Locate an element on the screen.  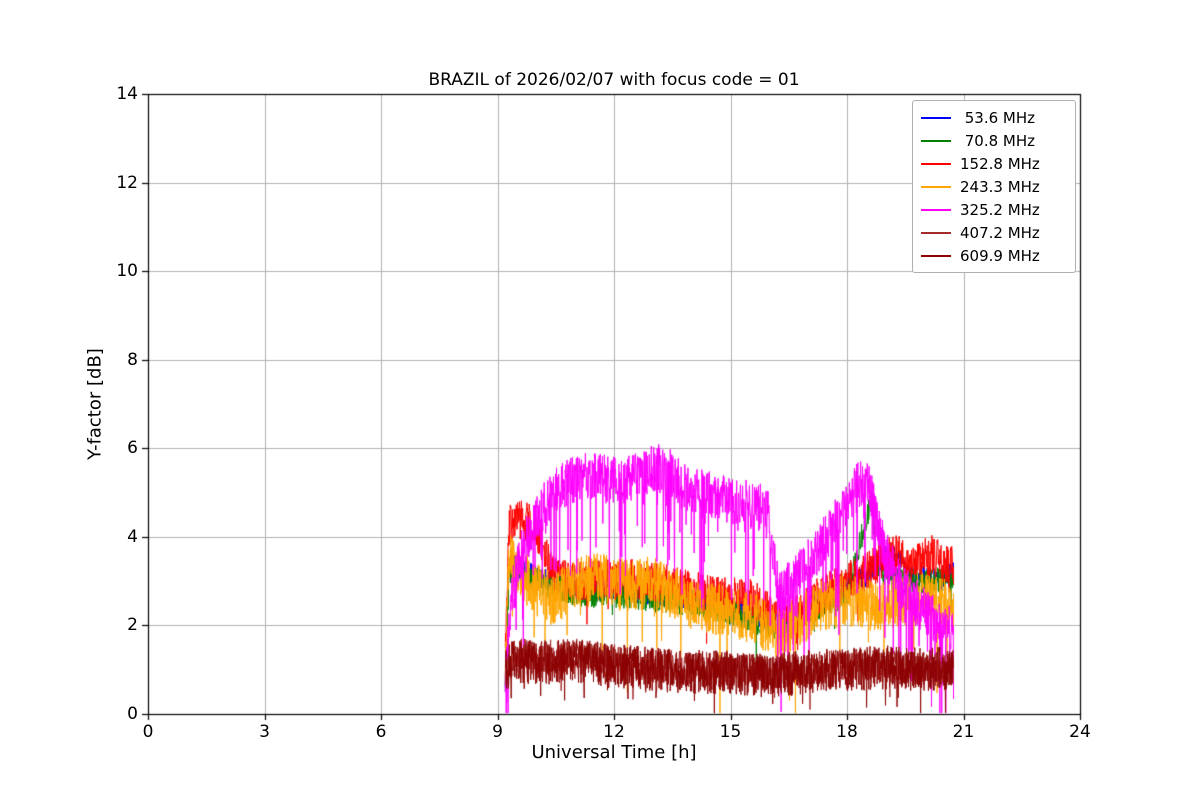
x-axis-label: Universal Time [h] is located at coordinates (614, 752).